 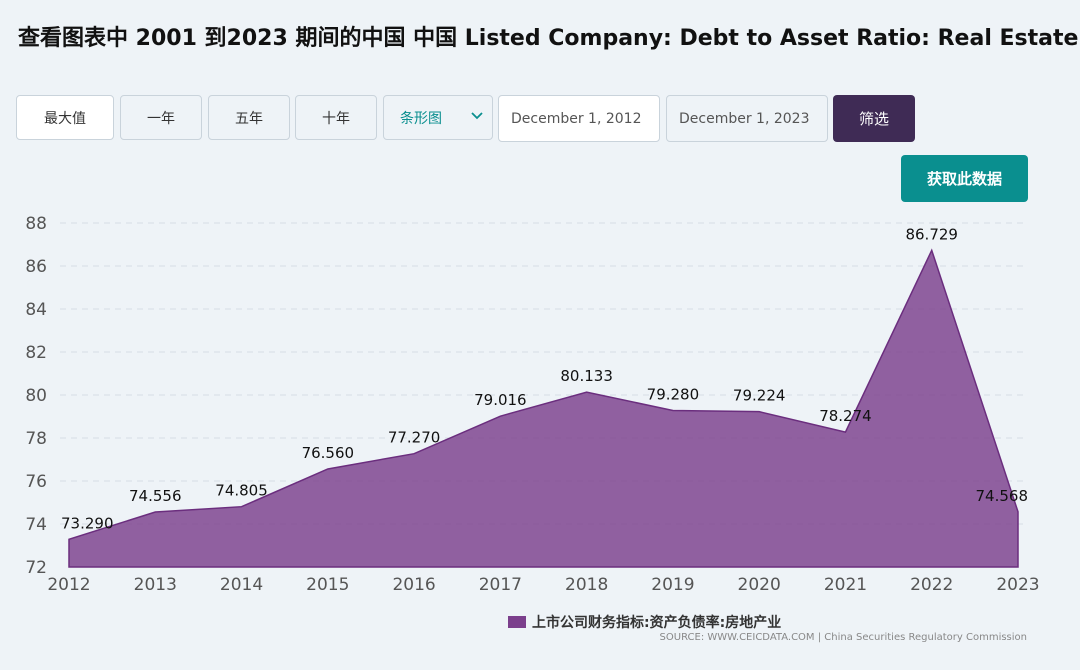 What do you see at coordinates (579, 118) in the screenshot?
I see `start-date-input` at bounding box center [579, 118].